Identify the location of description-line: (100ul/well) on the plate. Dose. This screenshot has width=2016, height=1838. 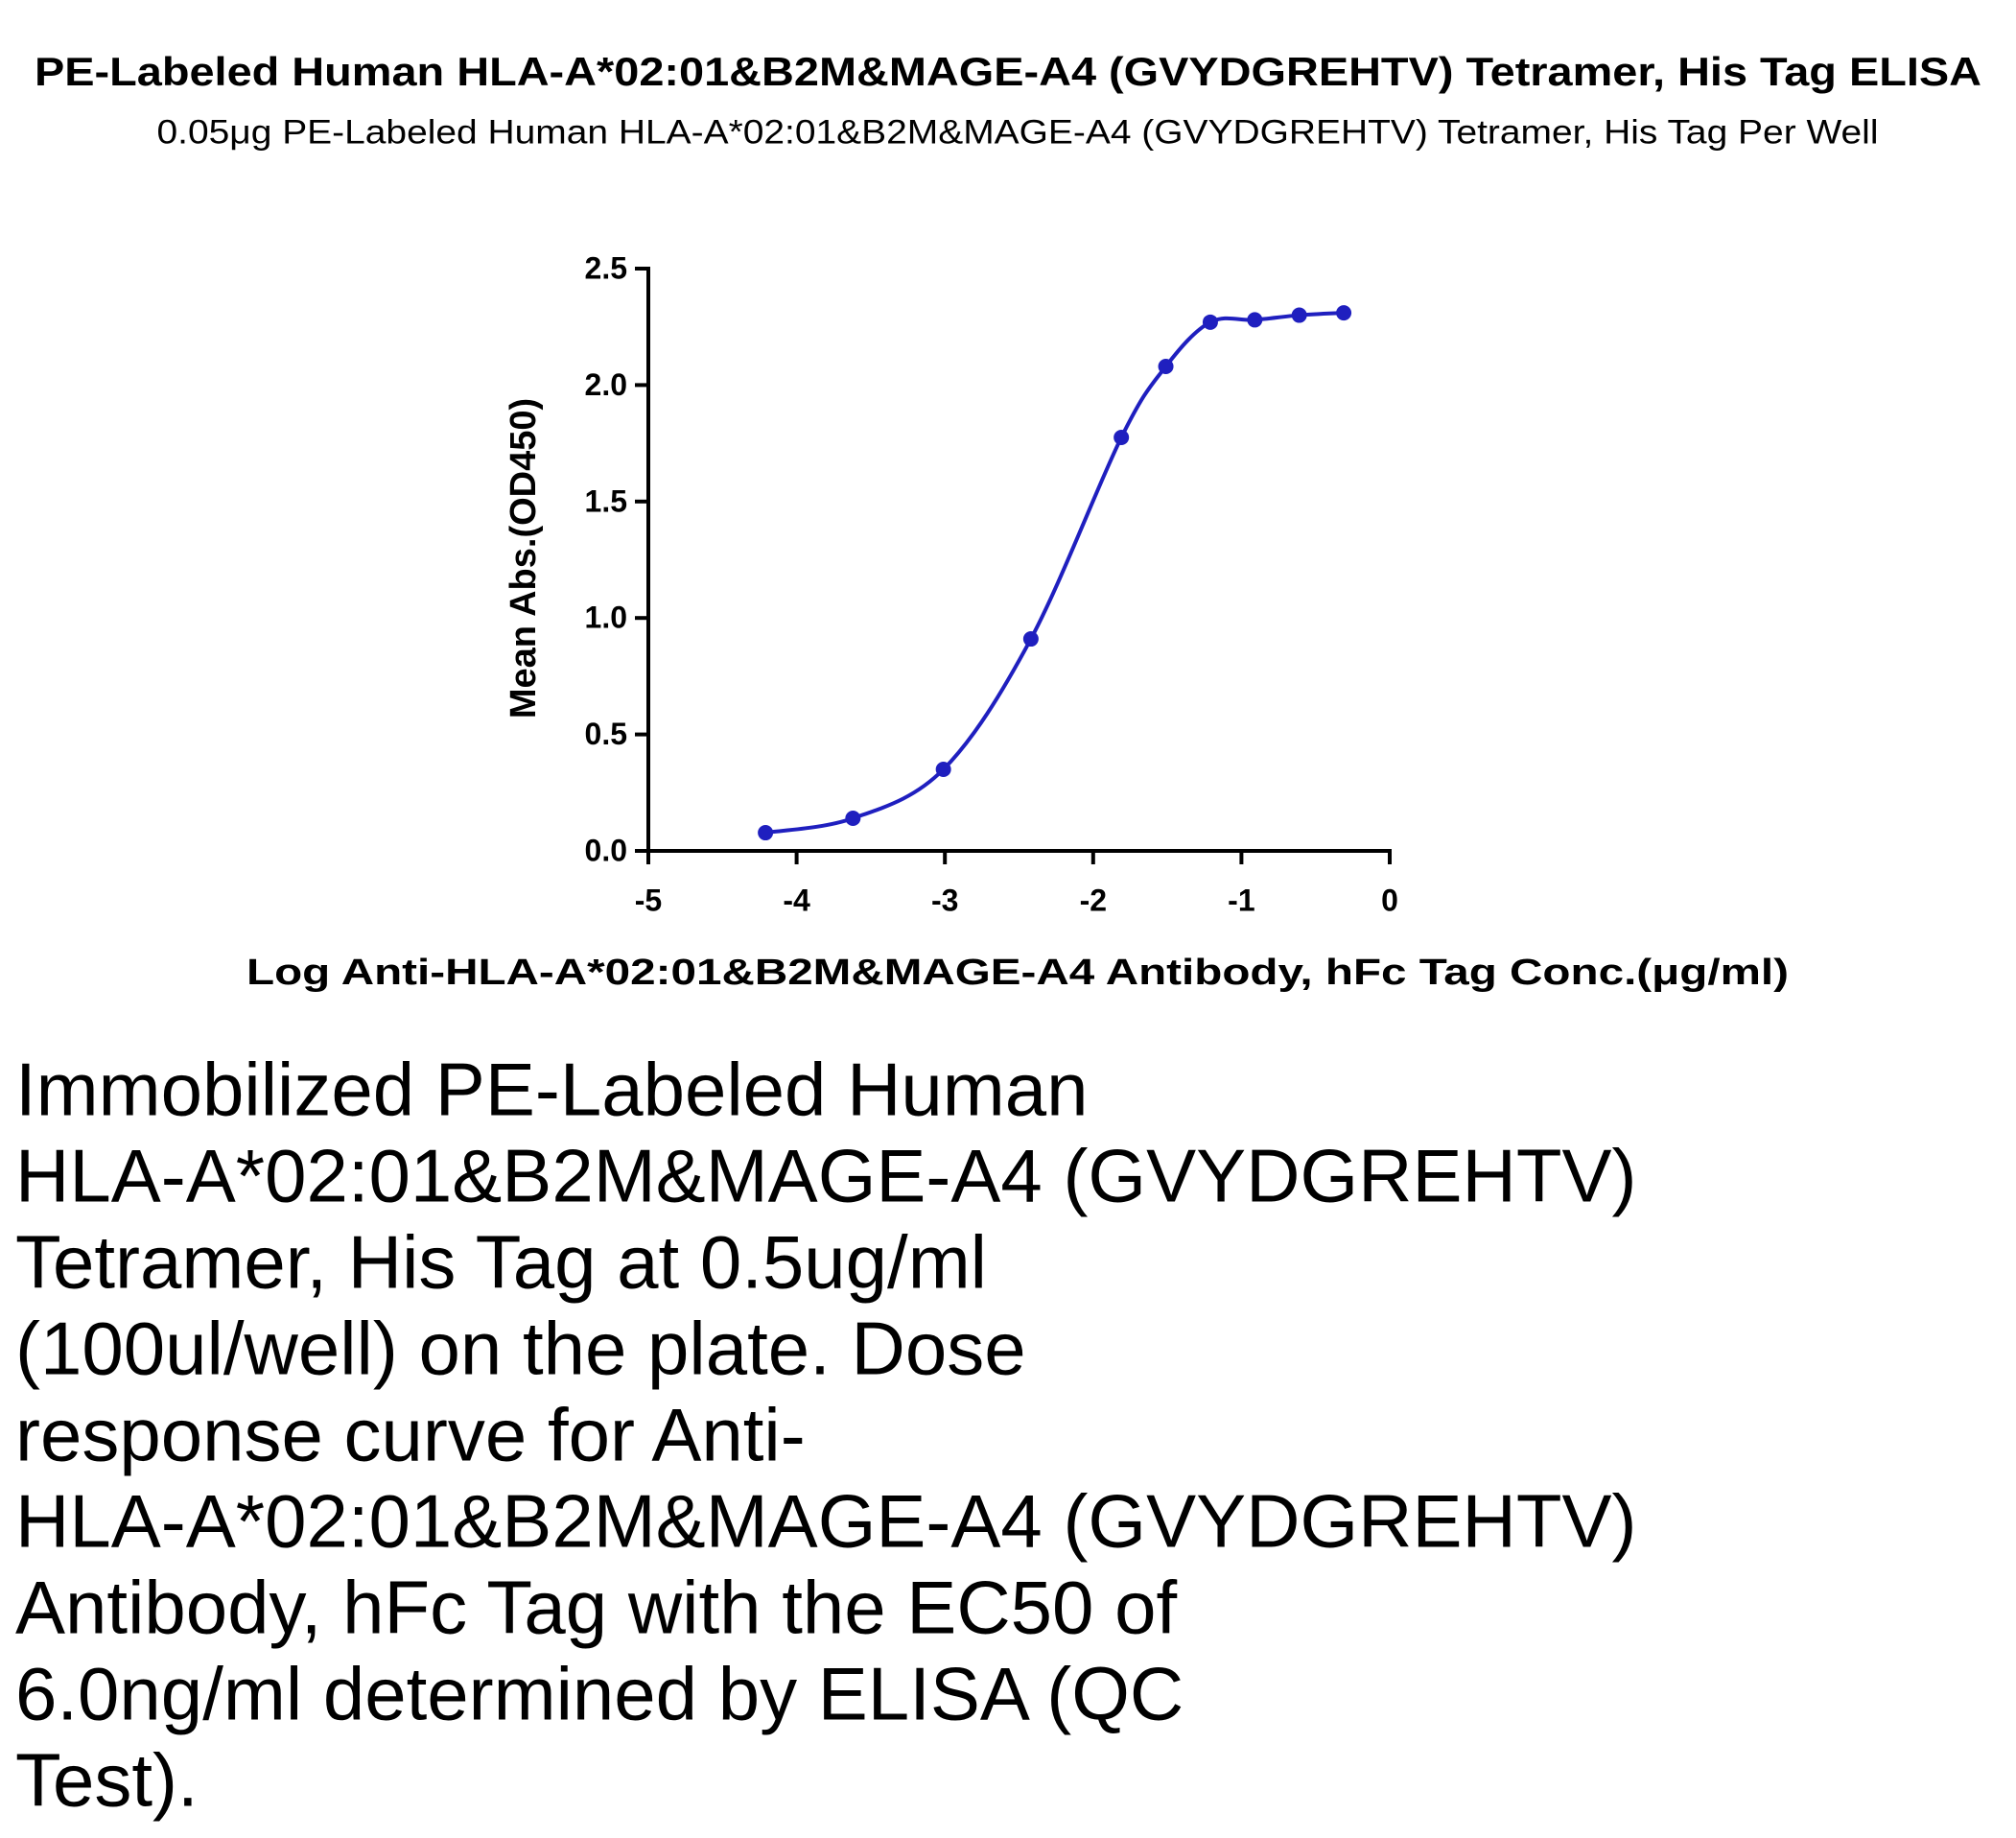
(520, 1349).